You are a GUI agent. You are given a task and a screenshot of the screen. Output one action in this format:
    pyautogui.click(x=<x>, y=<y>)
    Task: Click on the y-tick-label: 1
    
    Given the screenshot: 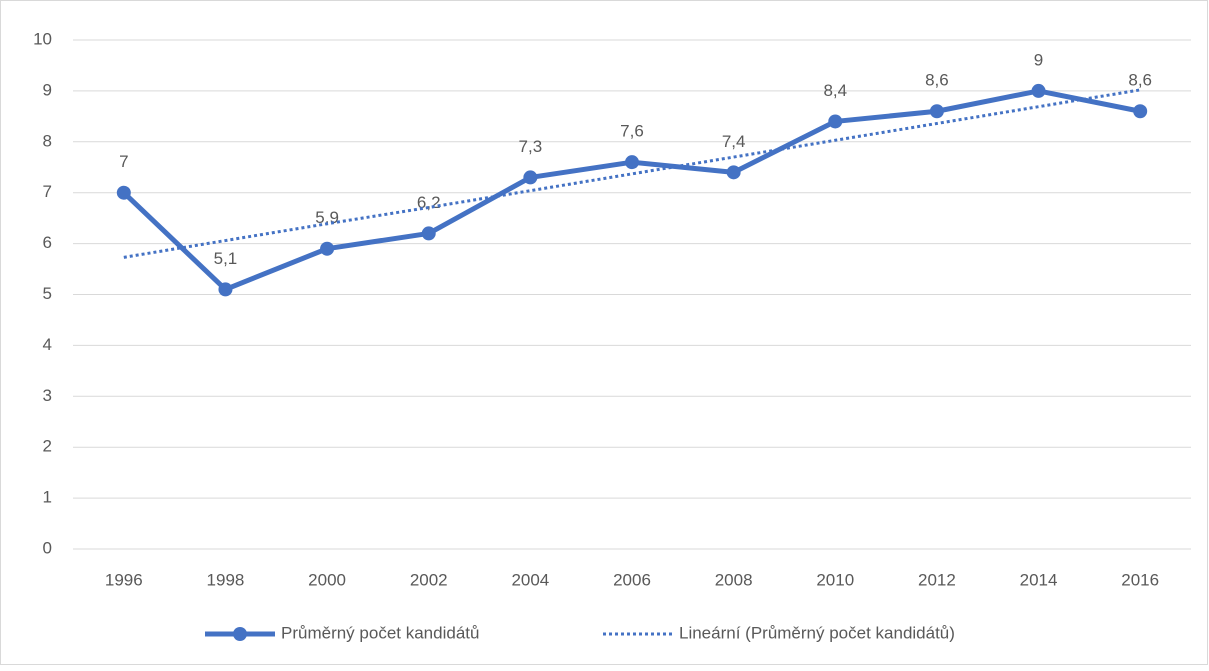 What is the action you would take?
    pyautogui.click(x=47, y=497)
    